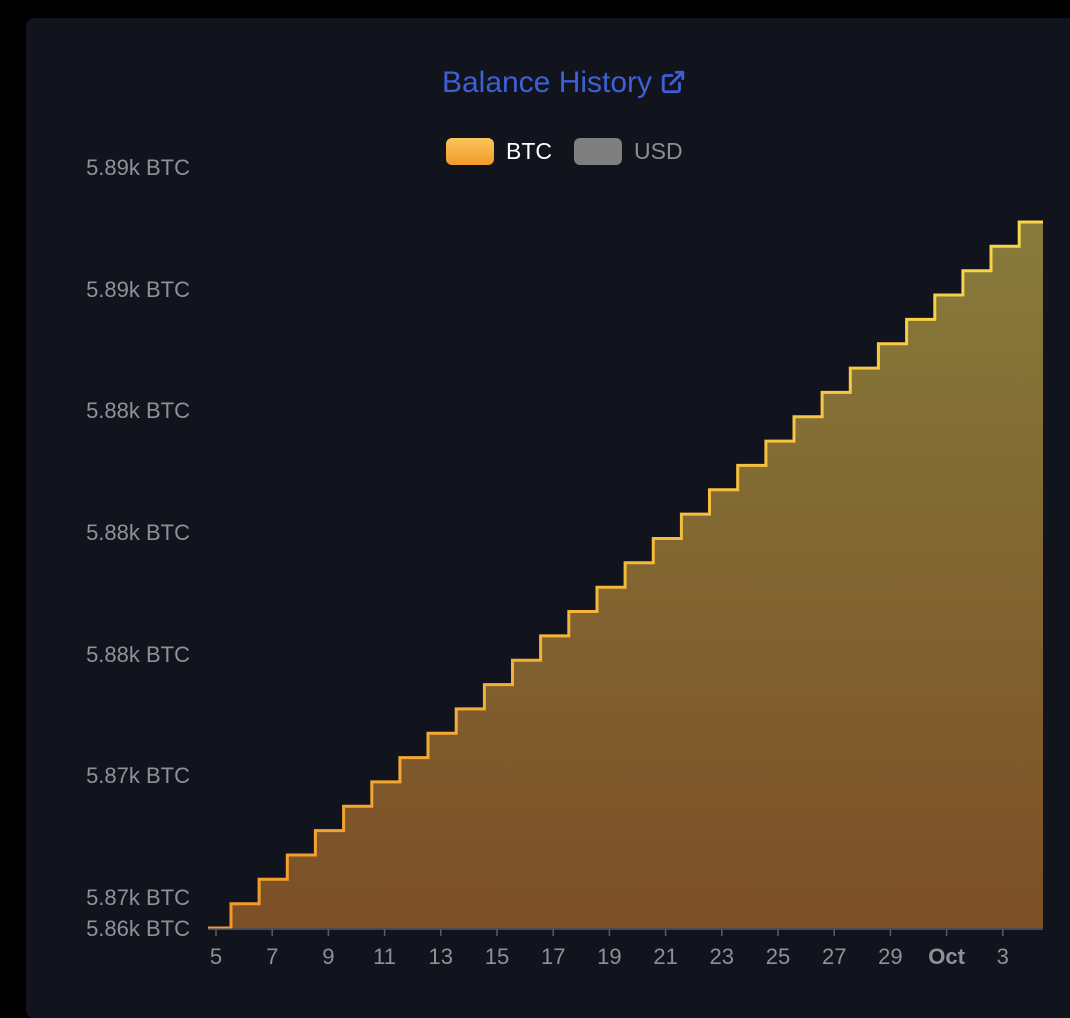 This screenshot has width=1070, height=1018. What do you see at coordinates (946, 956) in the screenshot?
I see `x-tick-label: Oct` at bounding box center [946, 956].